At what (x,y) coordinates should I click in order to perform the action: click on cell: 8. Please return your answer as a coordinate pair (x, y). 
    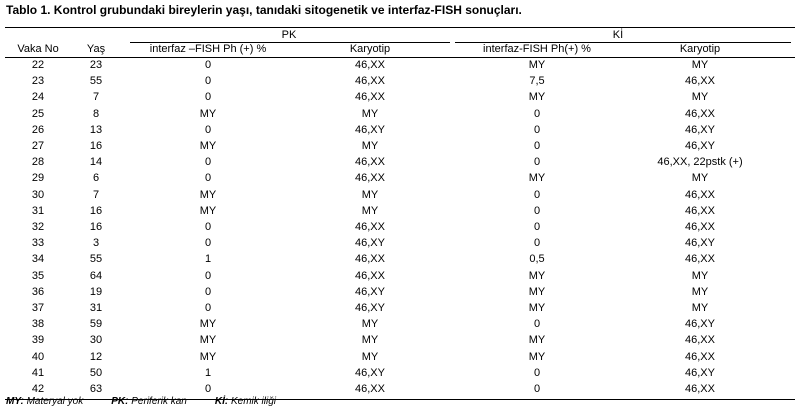
    Looking at the image, I should click on (96, 113).